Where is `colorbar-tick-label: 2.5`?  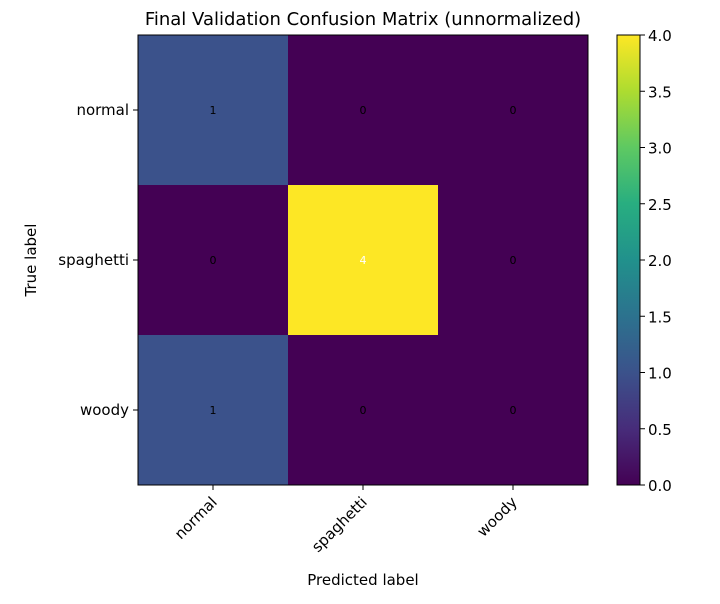
colorbar-tick-label: 2.5 is located at coordinates (660, 205).